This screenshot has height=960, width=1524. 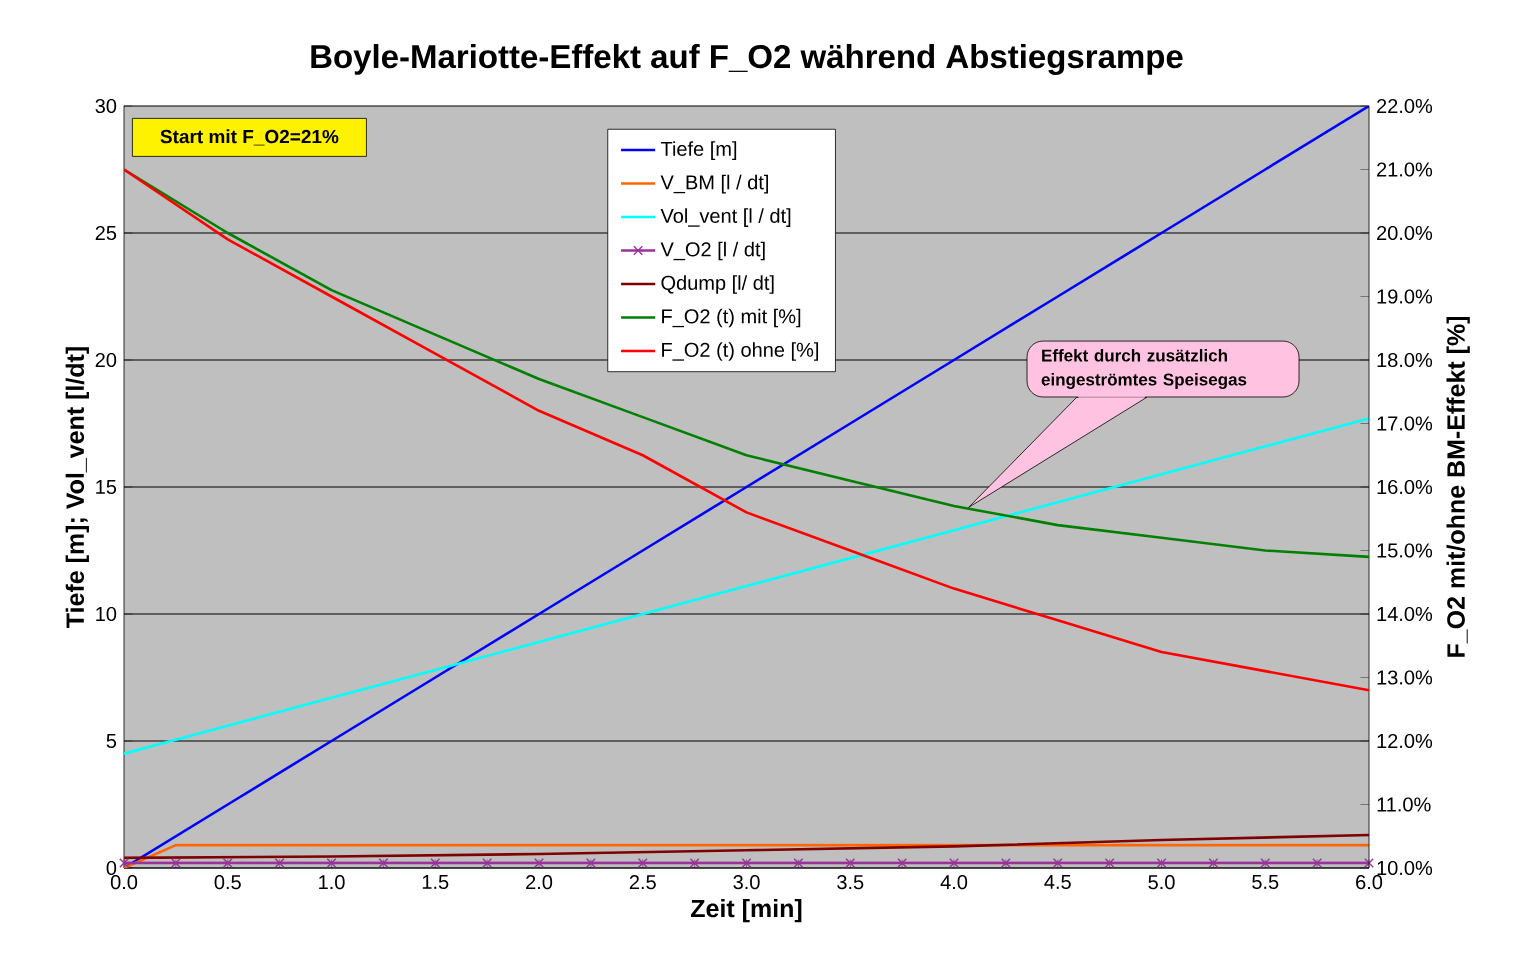 What do you see at coordinates (1405, 614) in the screenshot?
I see `y2-tick-label: 14.0%` at bounding box center [1405, 614].